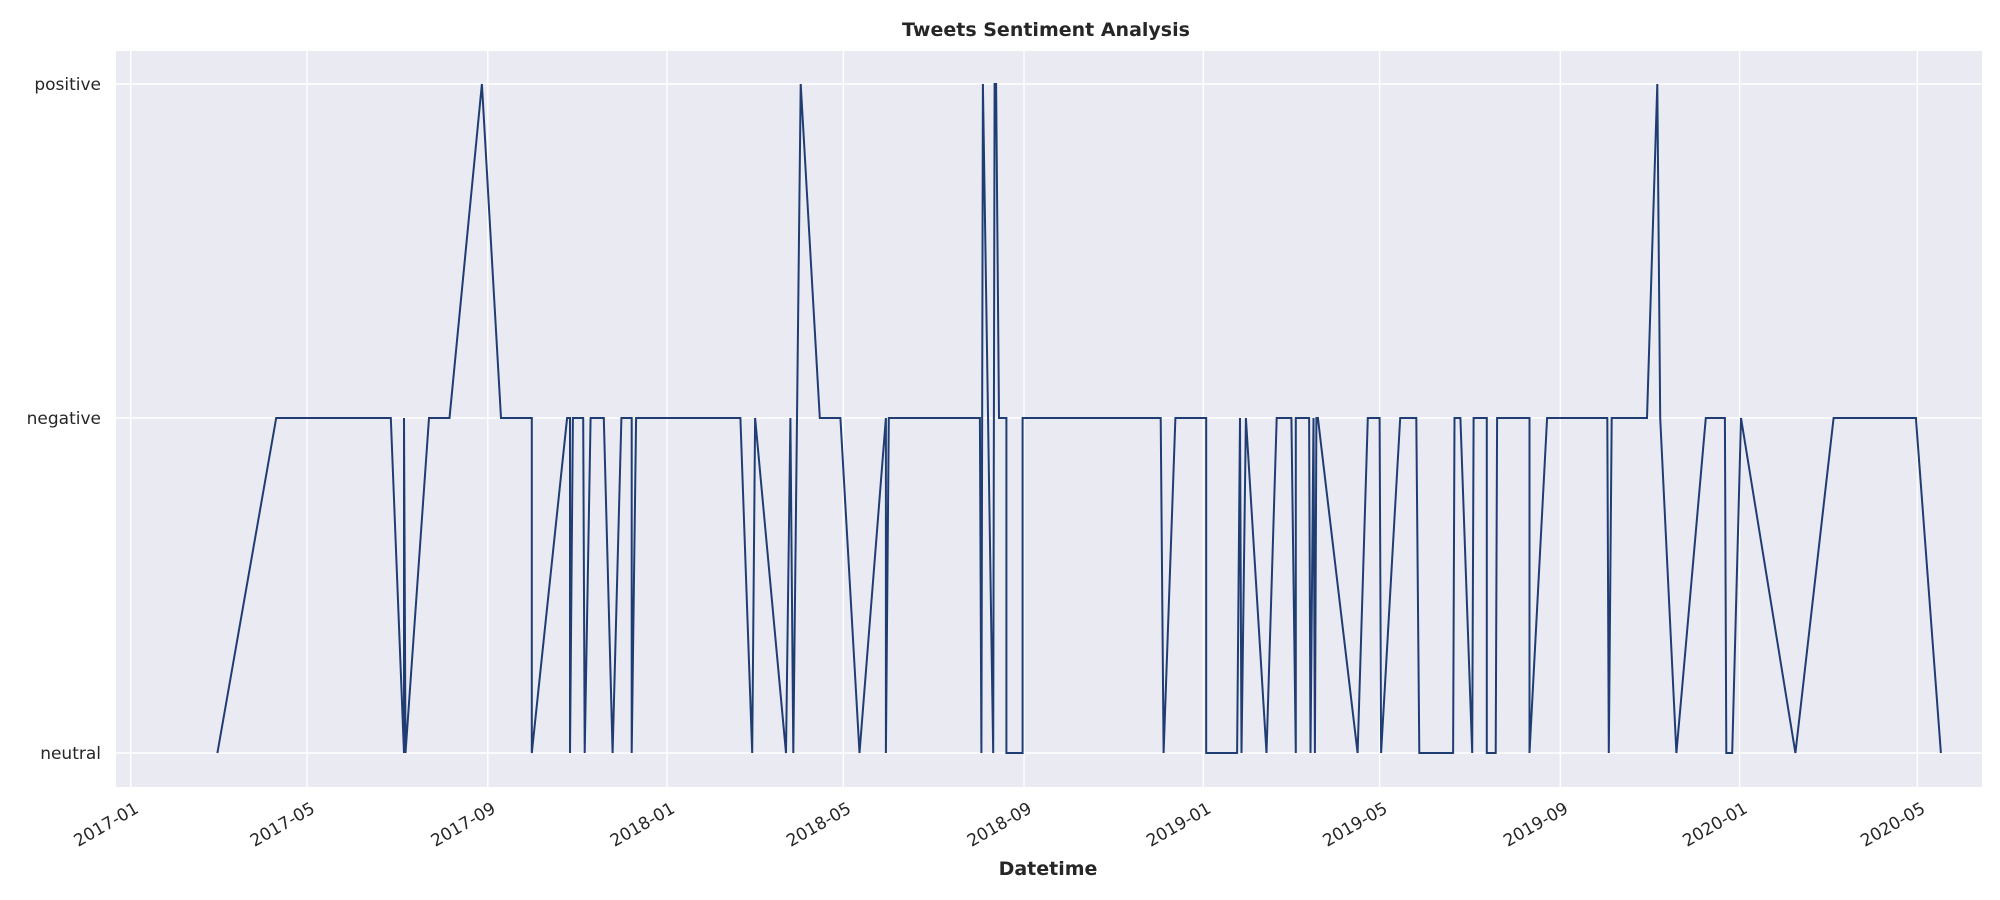 Image resolution: width=2000 pixels, height=900 pixels. Describe the element at coordinates (1536, 825) in the screenshot. I see `x-tick-label: 2019-09` at that location.